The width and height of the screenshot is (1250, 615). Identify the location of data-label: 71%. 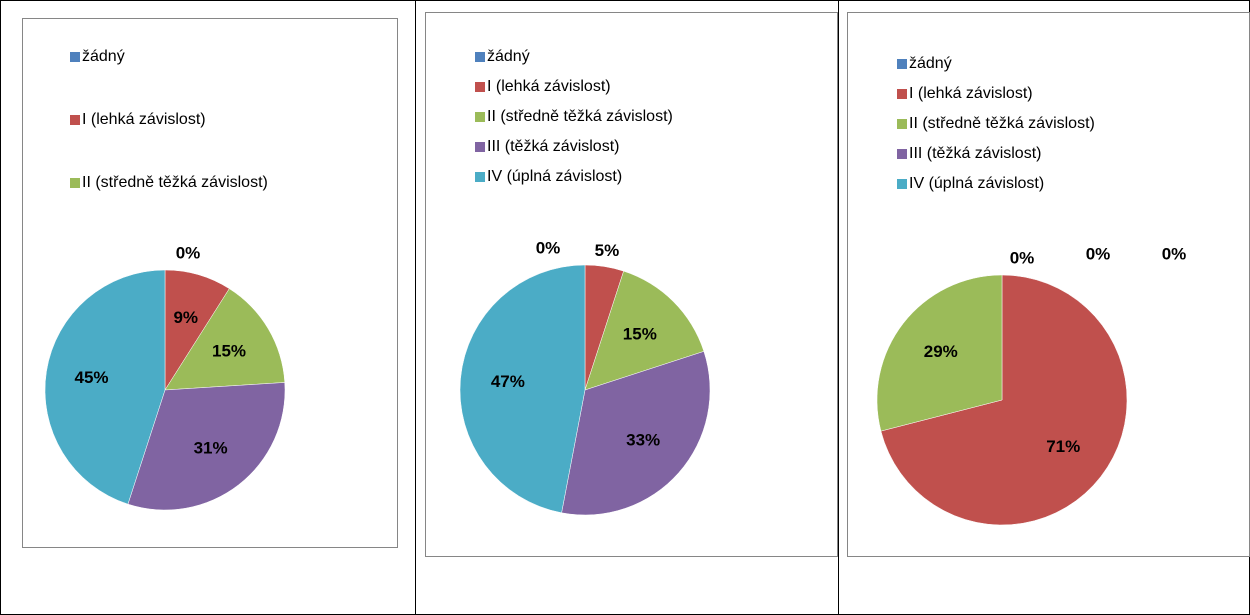
(1063, 446).